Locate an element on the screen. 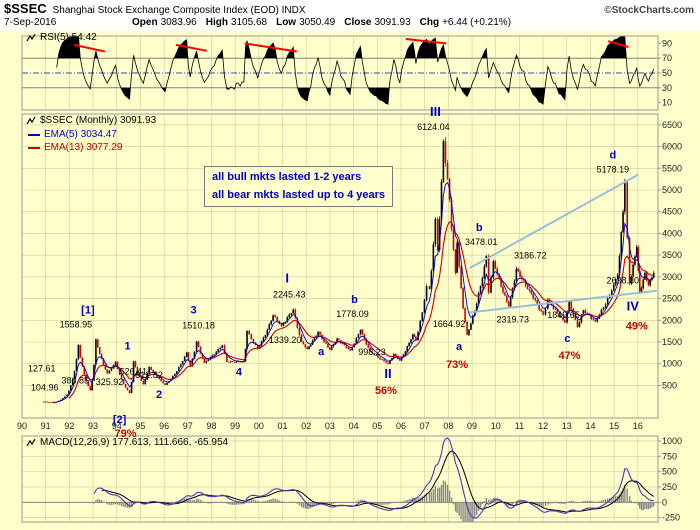  retracement-percent-label: 79% is located at coordinates (126, 434).